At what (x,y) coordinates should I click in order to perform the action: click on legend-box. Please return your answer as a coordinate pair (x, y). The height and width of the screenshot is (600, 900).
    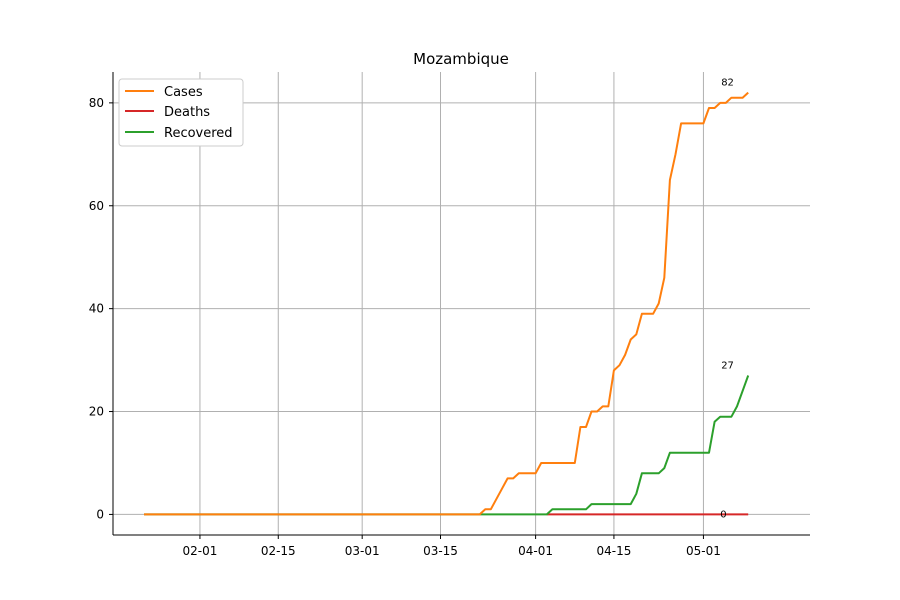
    Looking at the image, I should click on (181, 112).